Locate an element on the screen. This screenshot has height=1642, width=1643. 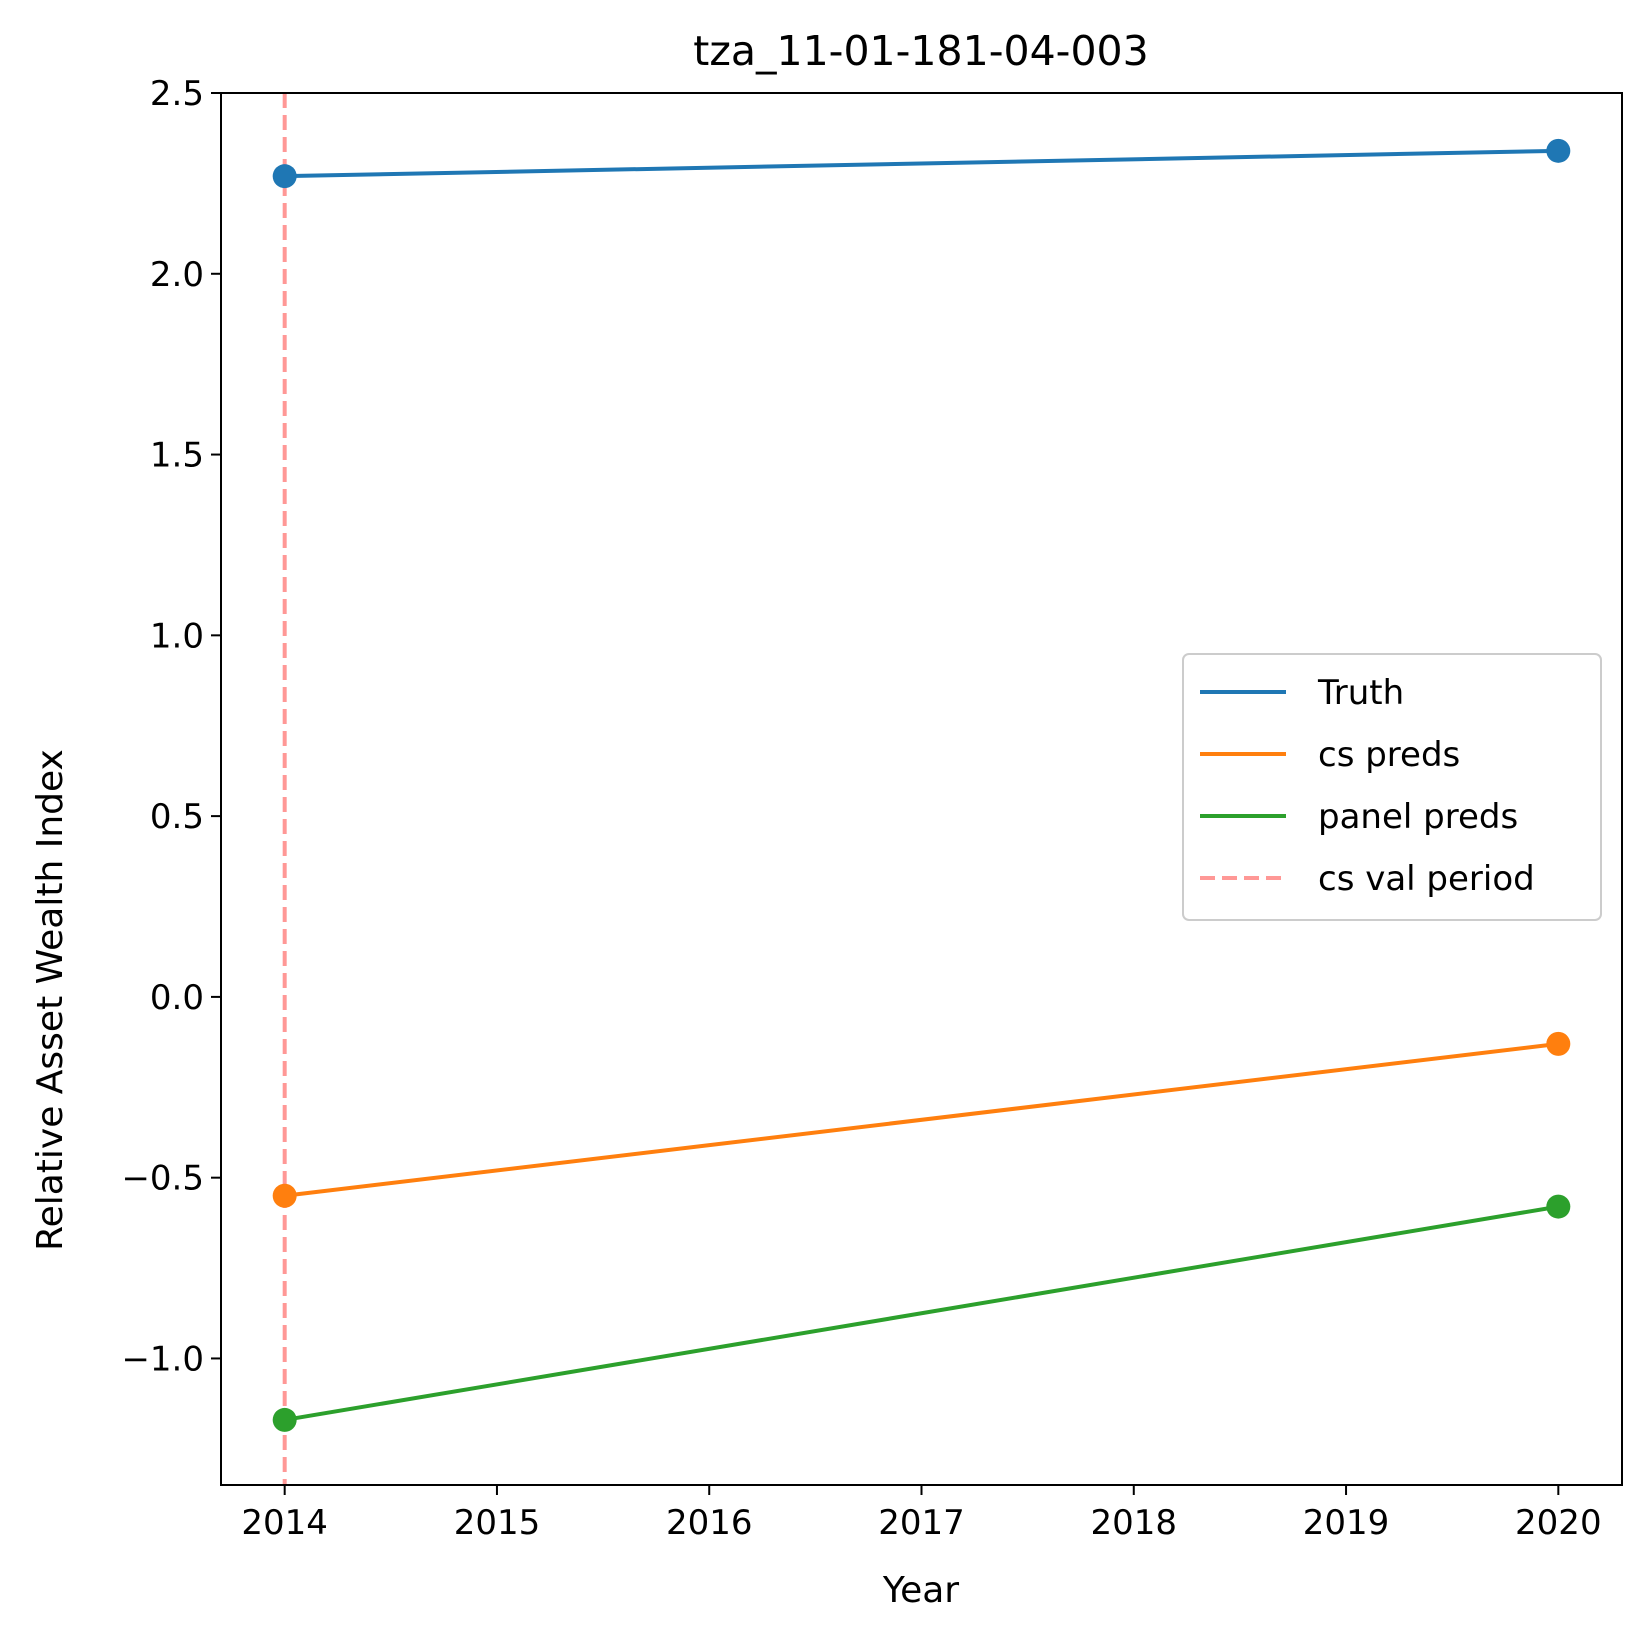
x-tick-label: 2015 is located at coordinates (497, 1523).